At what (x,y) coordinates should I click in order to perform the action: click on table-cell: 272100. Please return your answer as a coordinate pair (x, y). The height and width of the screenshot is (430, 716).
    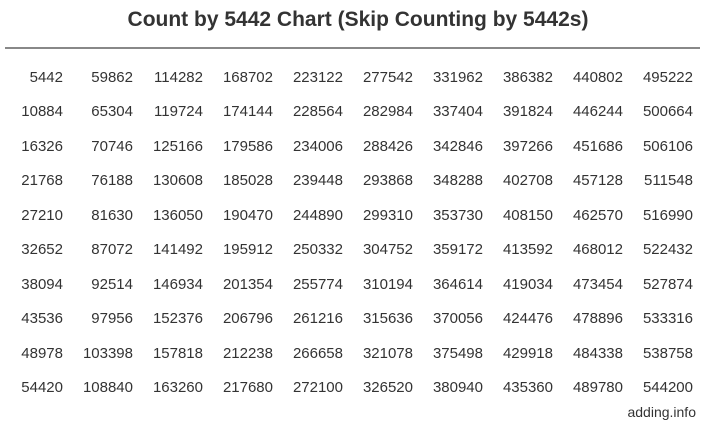
    Looking at the image, I should click on (317, 388).